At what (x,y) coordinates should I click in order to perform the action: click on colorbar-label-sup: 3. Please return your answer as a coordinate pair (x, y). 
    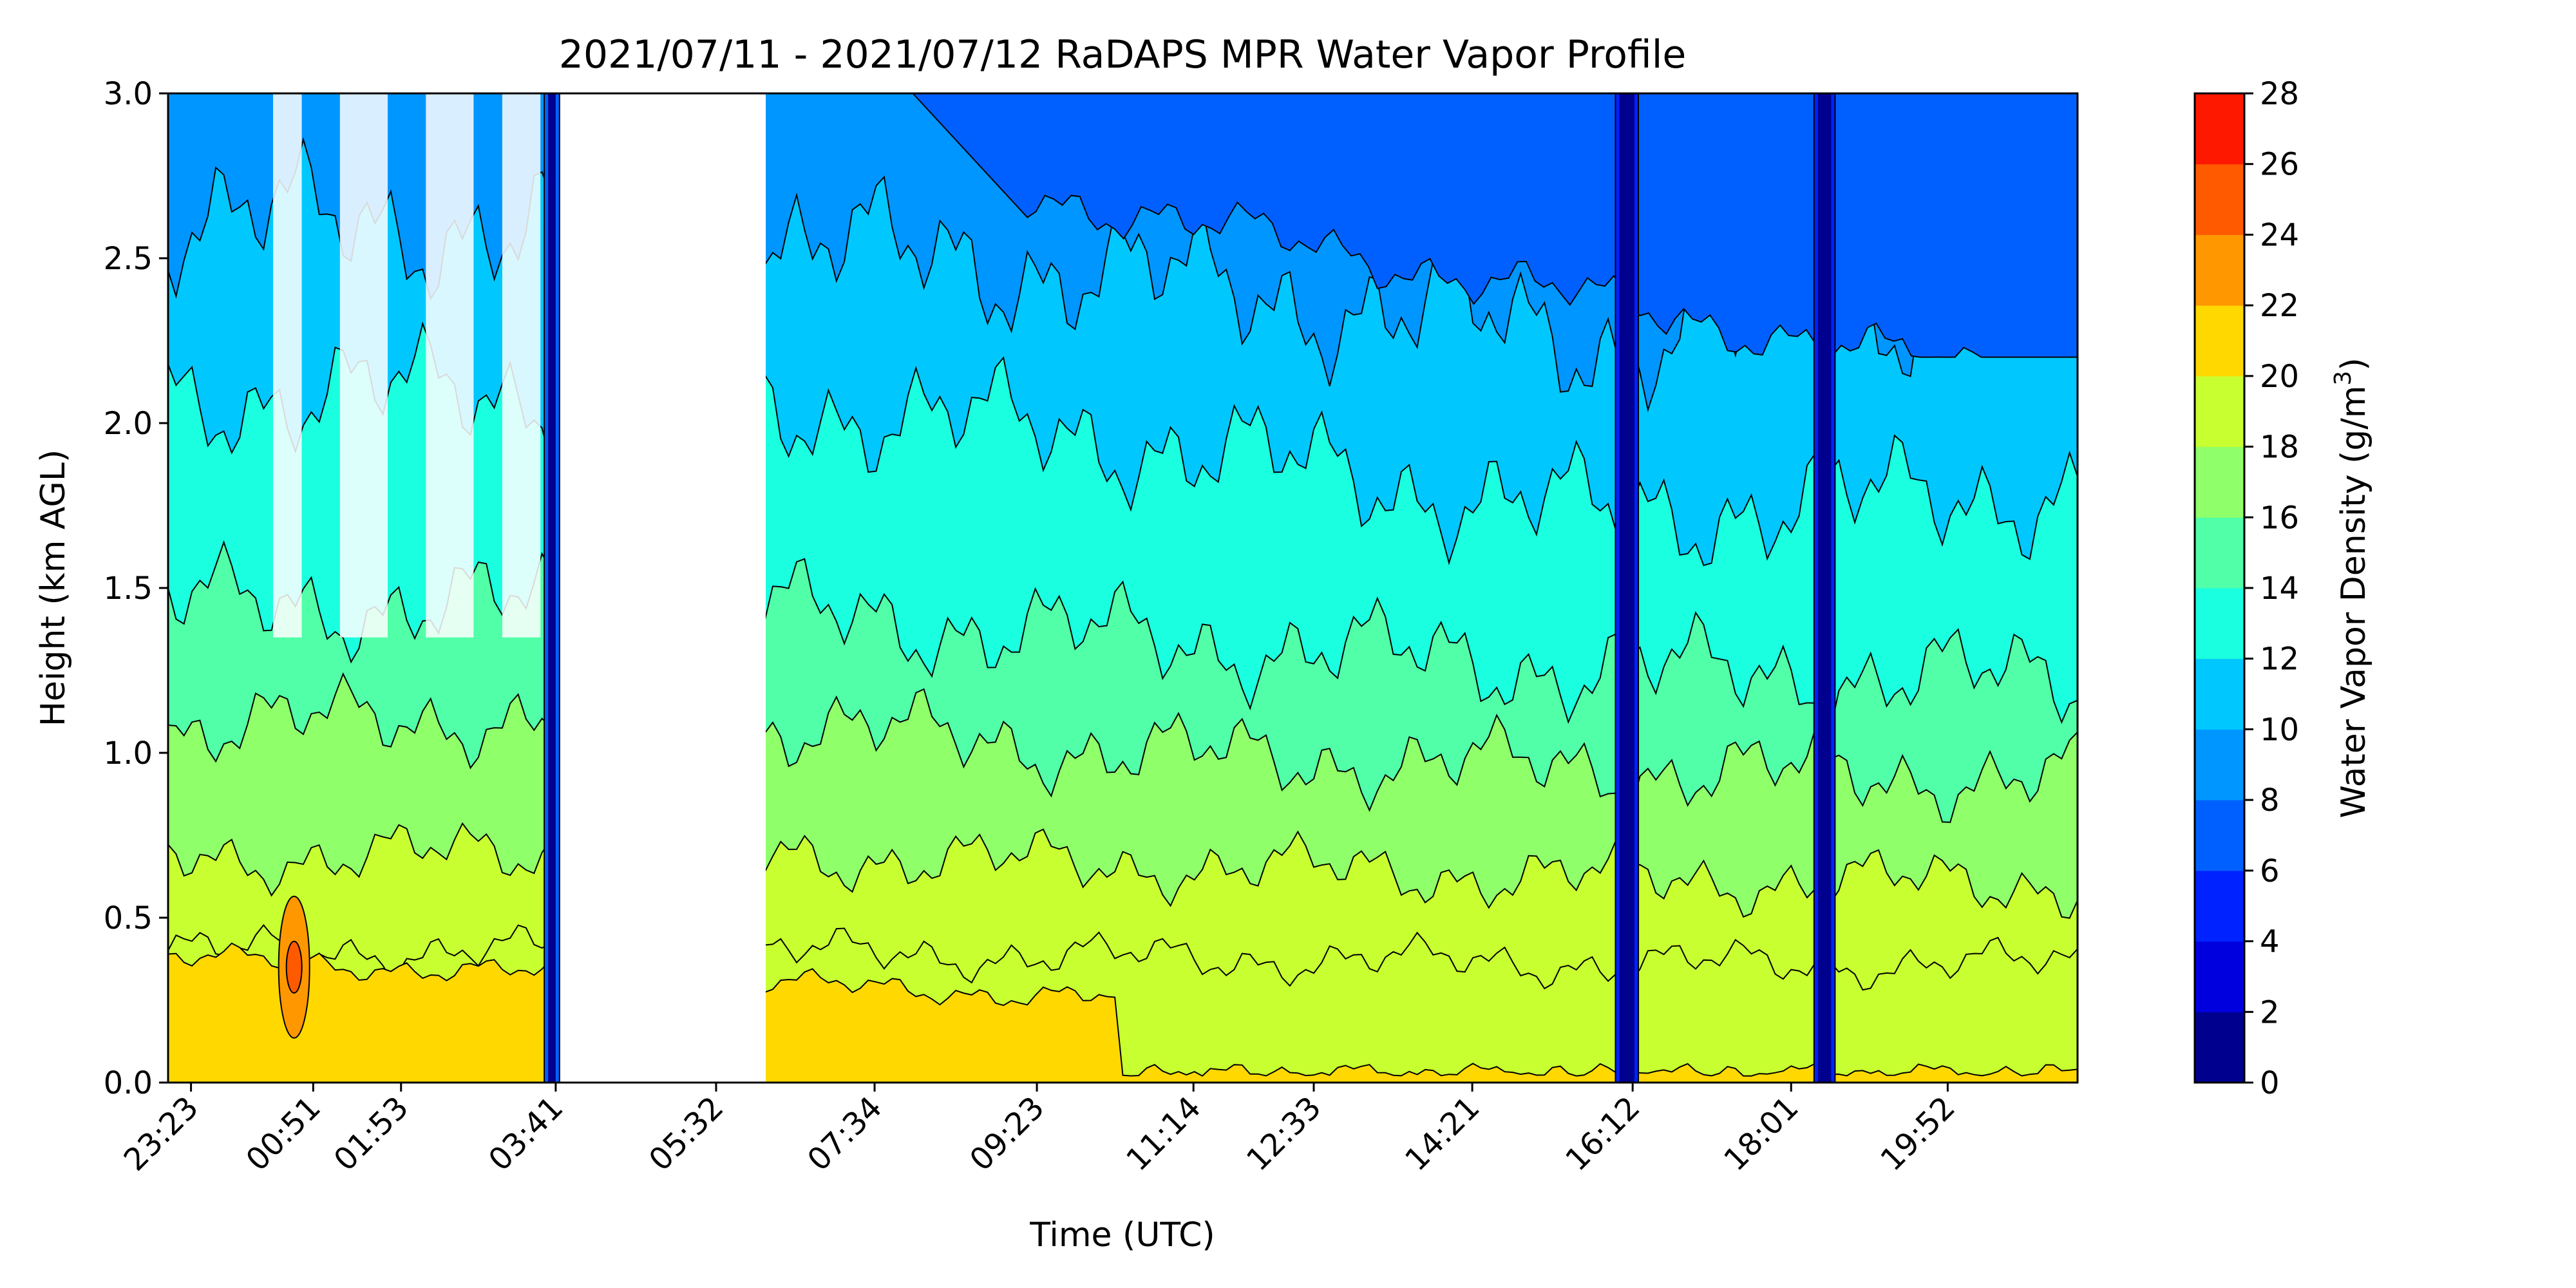
    Looking at the image, I should click on (2343, 379).